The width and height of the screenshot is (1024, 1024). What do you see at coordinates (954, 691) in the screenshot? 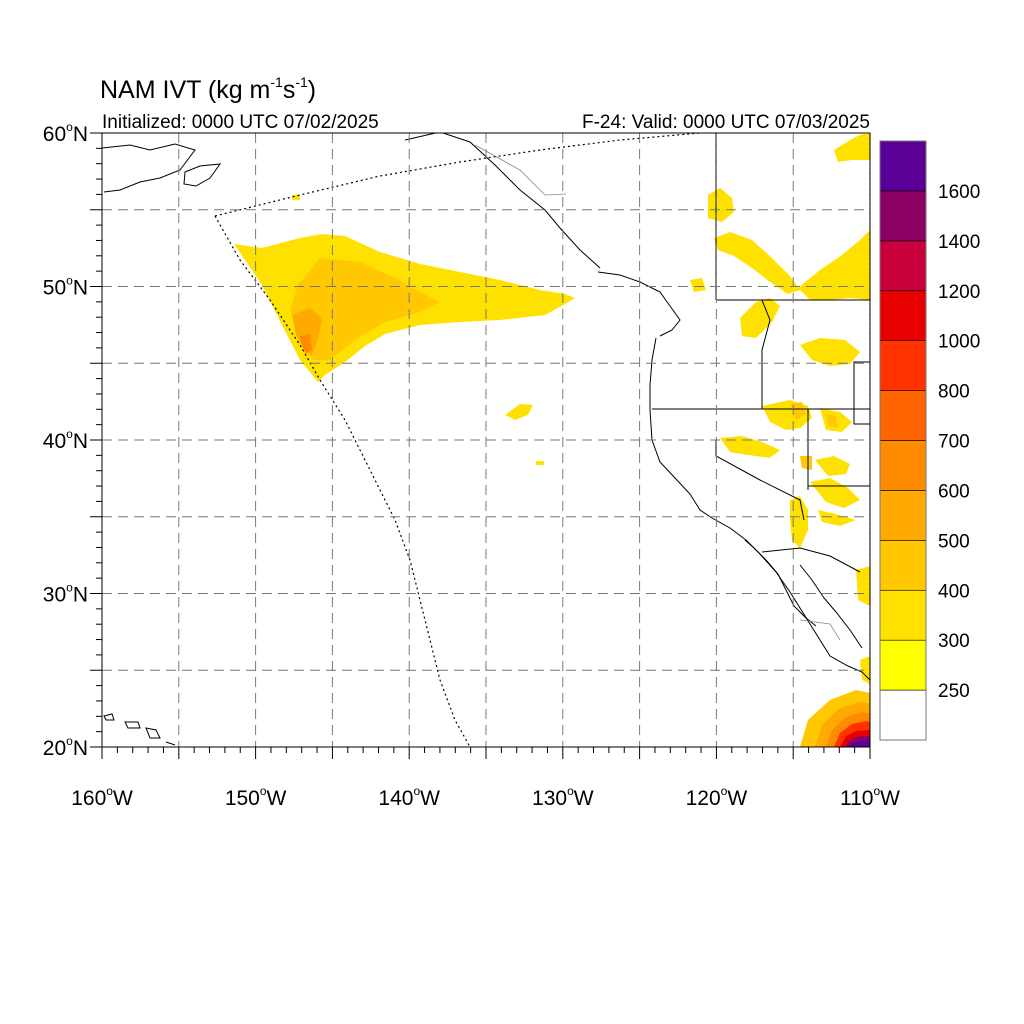
I see `colorbar-label: 250` at bounding box center [954, 691].